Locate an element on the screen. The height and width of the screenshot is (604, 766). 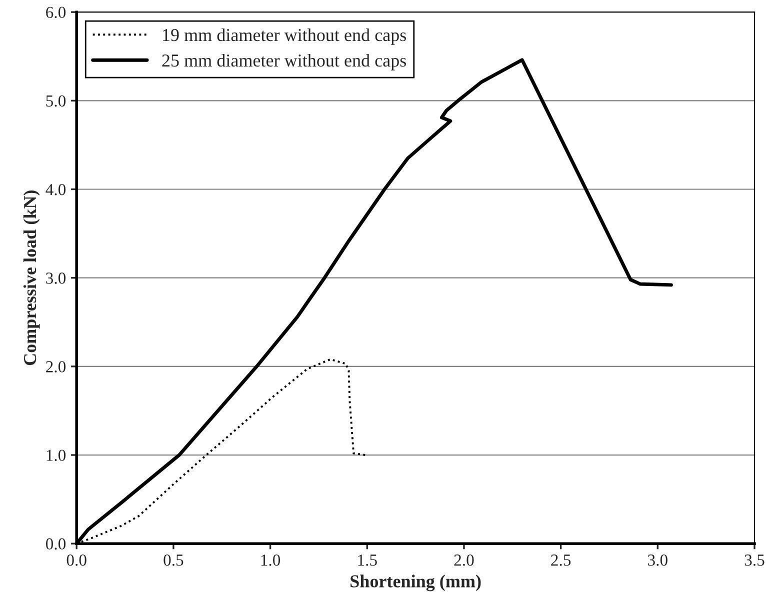
y-axis-title: Compressive load (kN) is located at coordinates (31, 278).